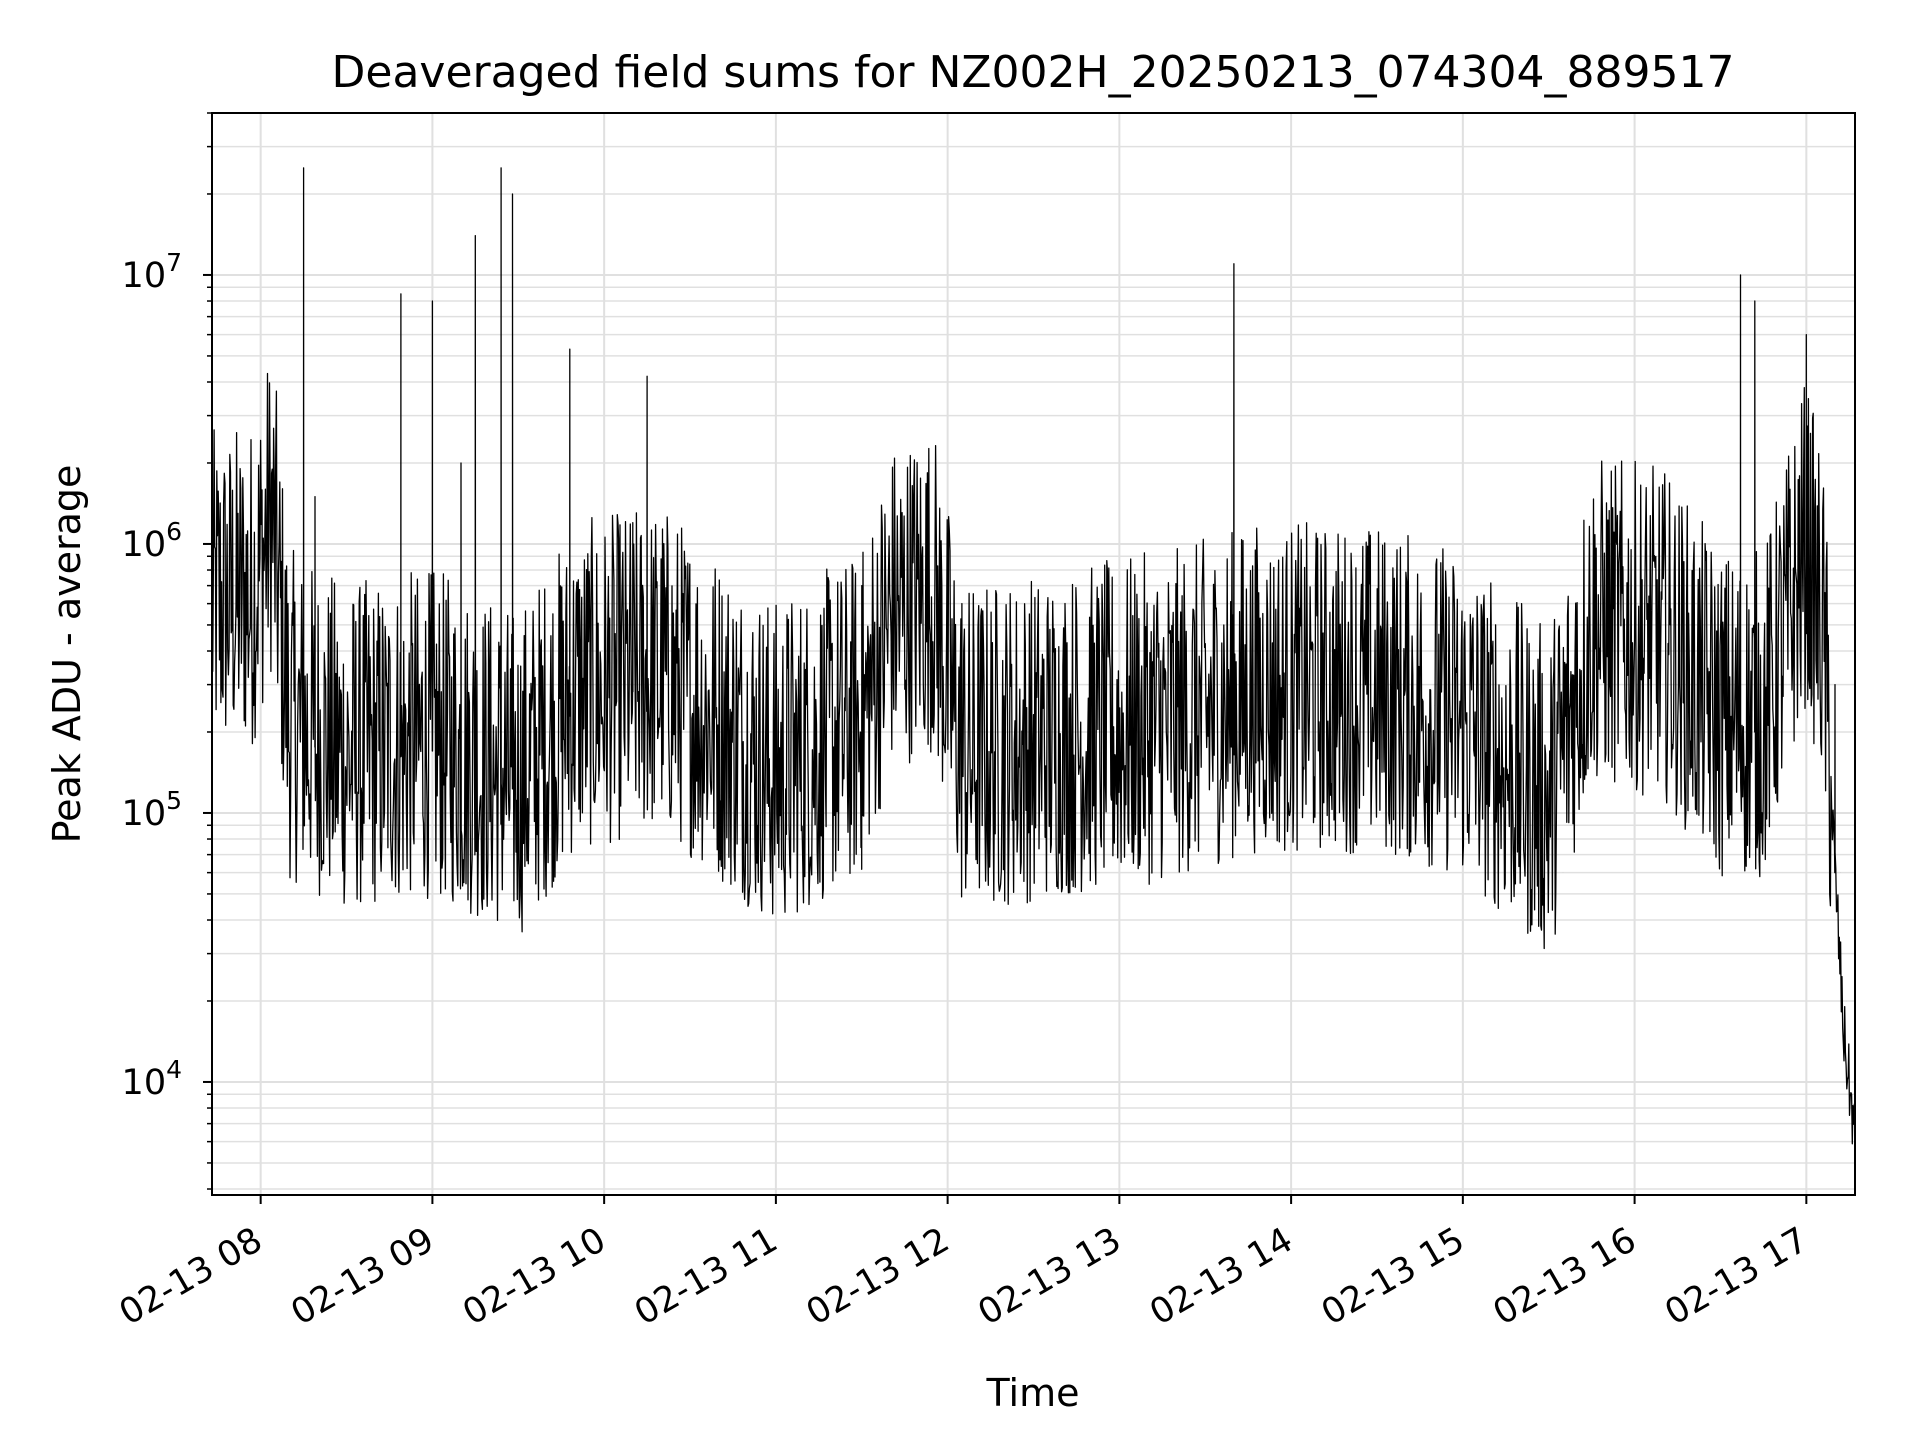 The width and height of the screenshot is (1920, 1440). Describe the element at coordinates (152, 272) in the screenshot. I see `y-tick-label: 10⁷` at that location.